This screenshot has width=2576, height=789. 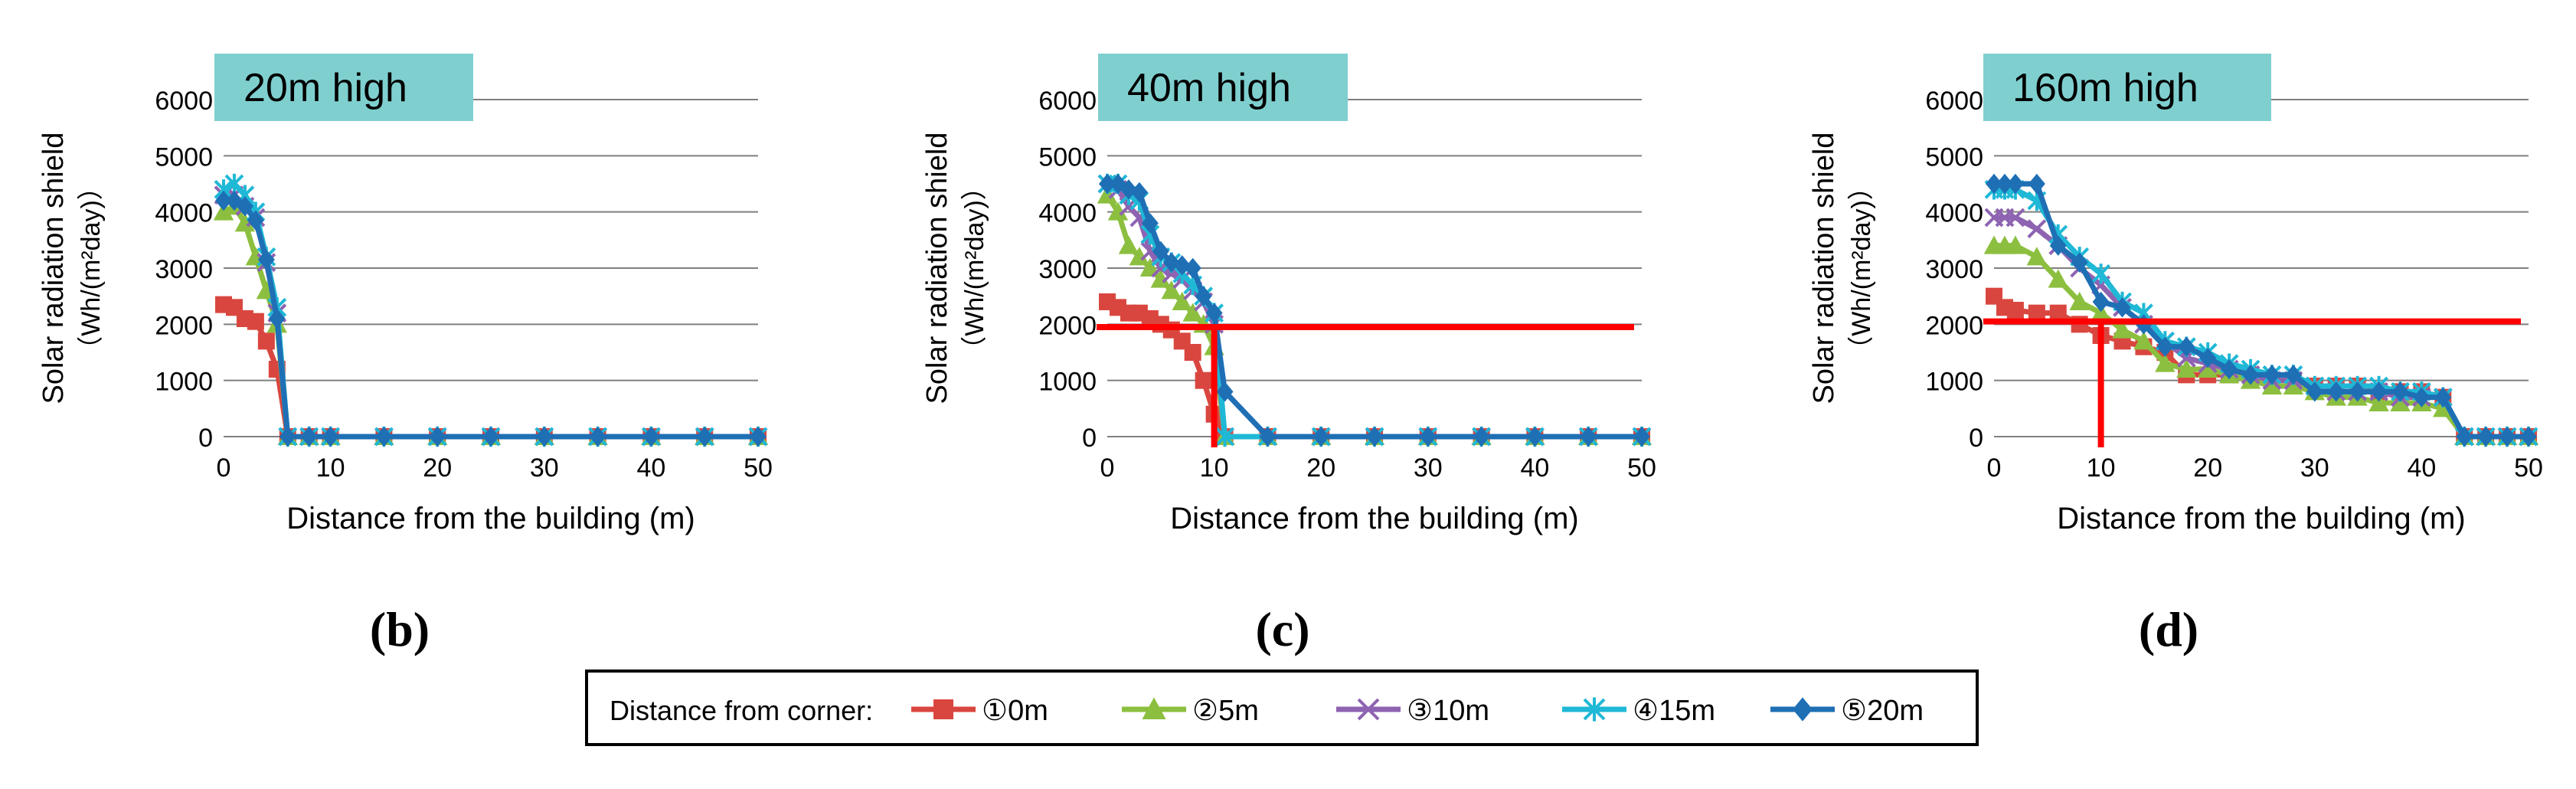 I want to click on x-tick-label: 0, so click(x=224, y=468).